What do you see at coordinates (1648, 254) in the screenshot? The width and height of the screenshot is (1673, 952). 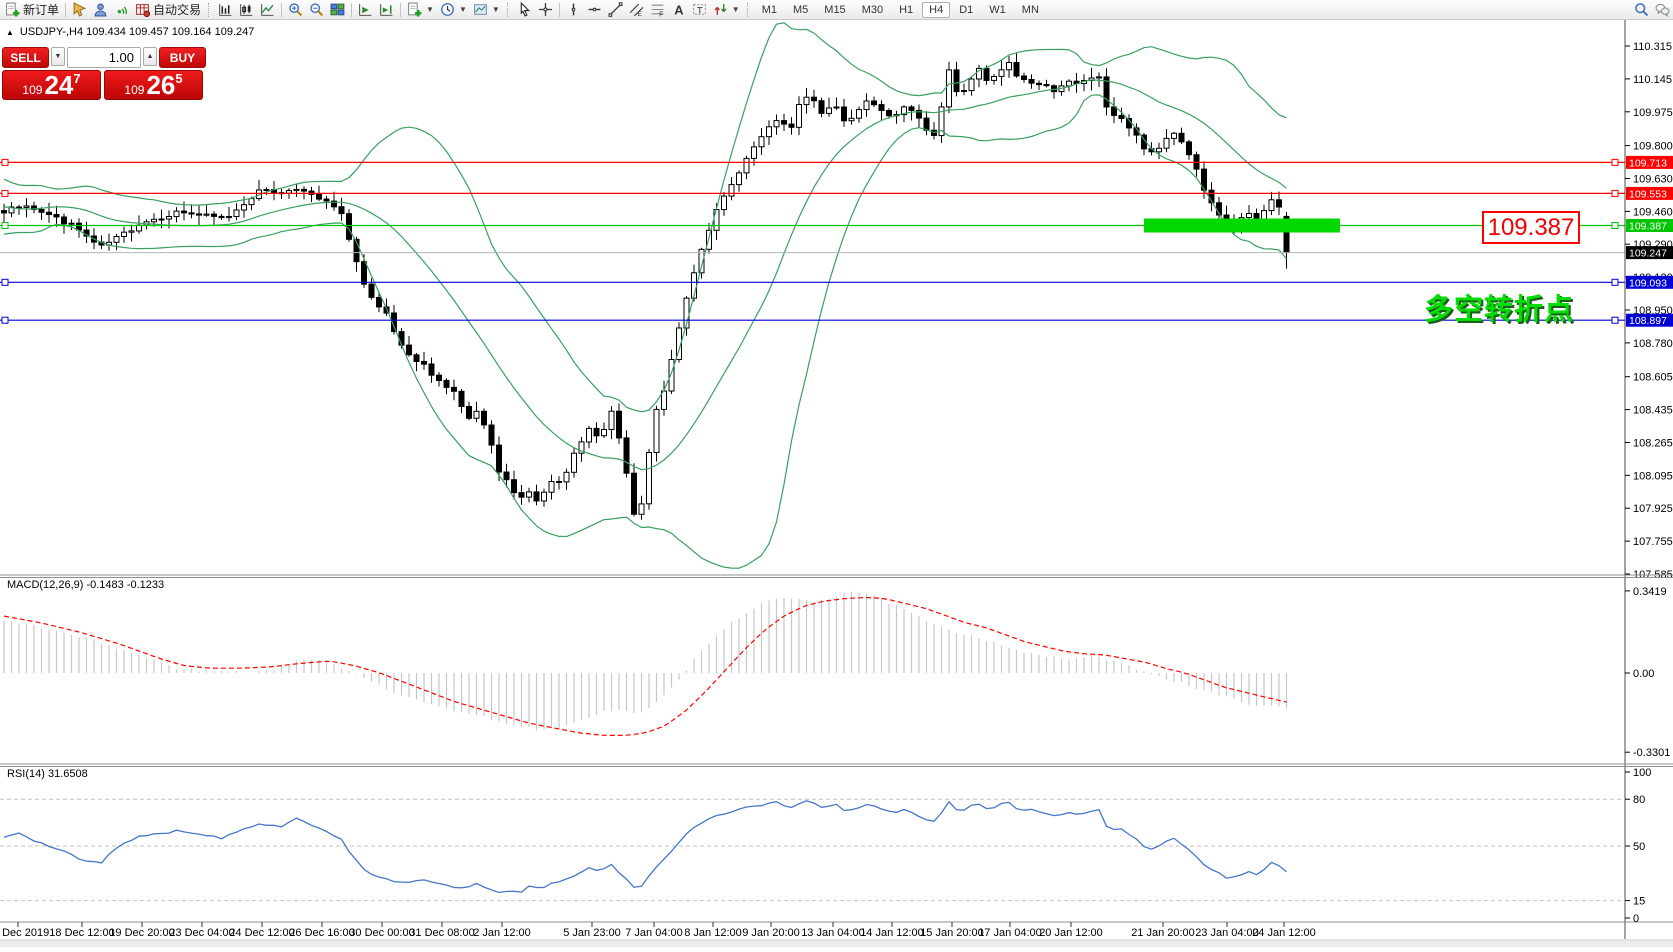 I see `svg-text: 109.247` at bounding box center [1648, 254].